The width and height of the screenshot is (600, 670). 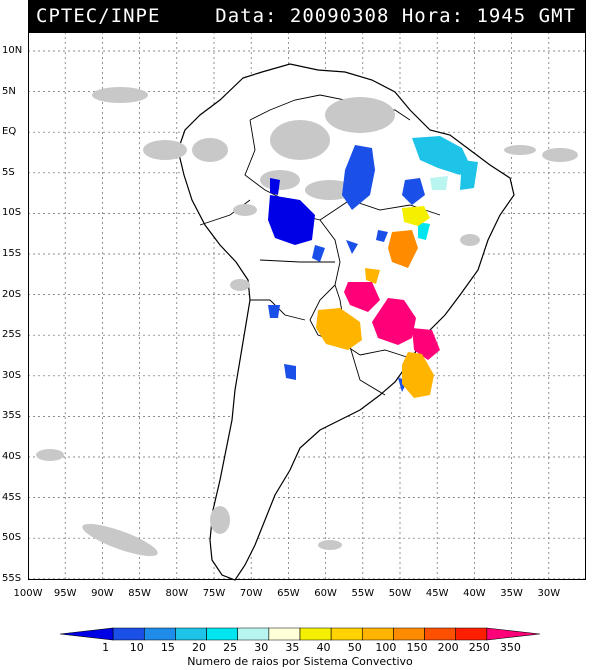 What do you see at coordinates (448, 647) in the screenshot?
I see `legend-tick: 200` at bounding box center [448, 647].